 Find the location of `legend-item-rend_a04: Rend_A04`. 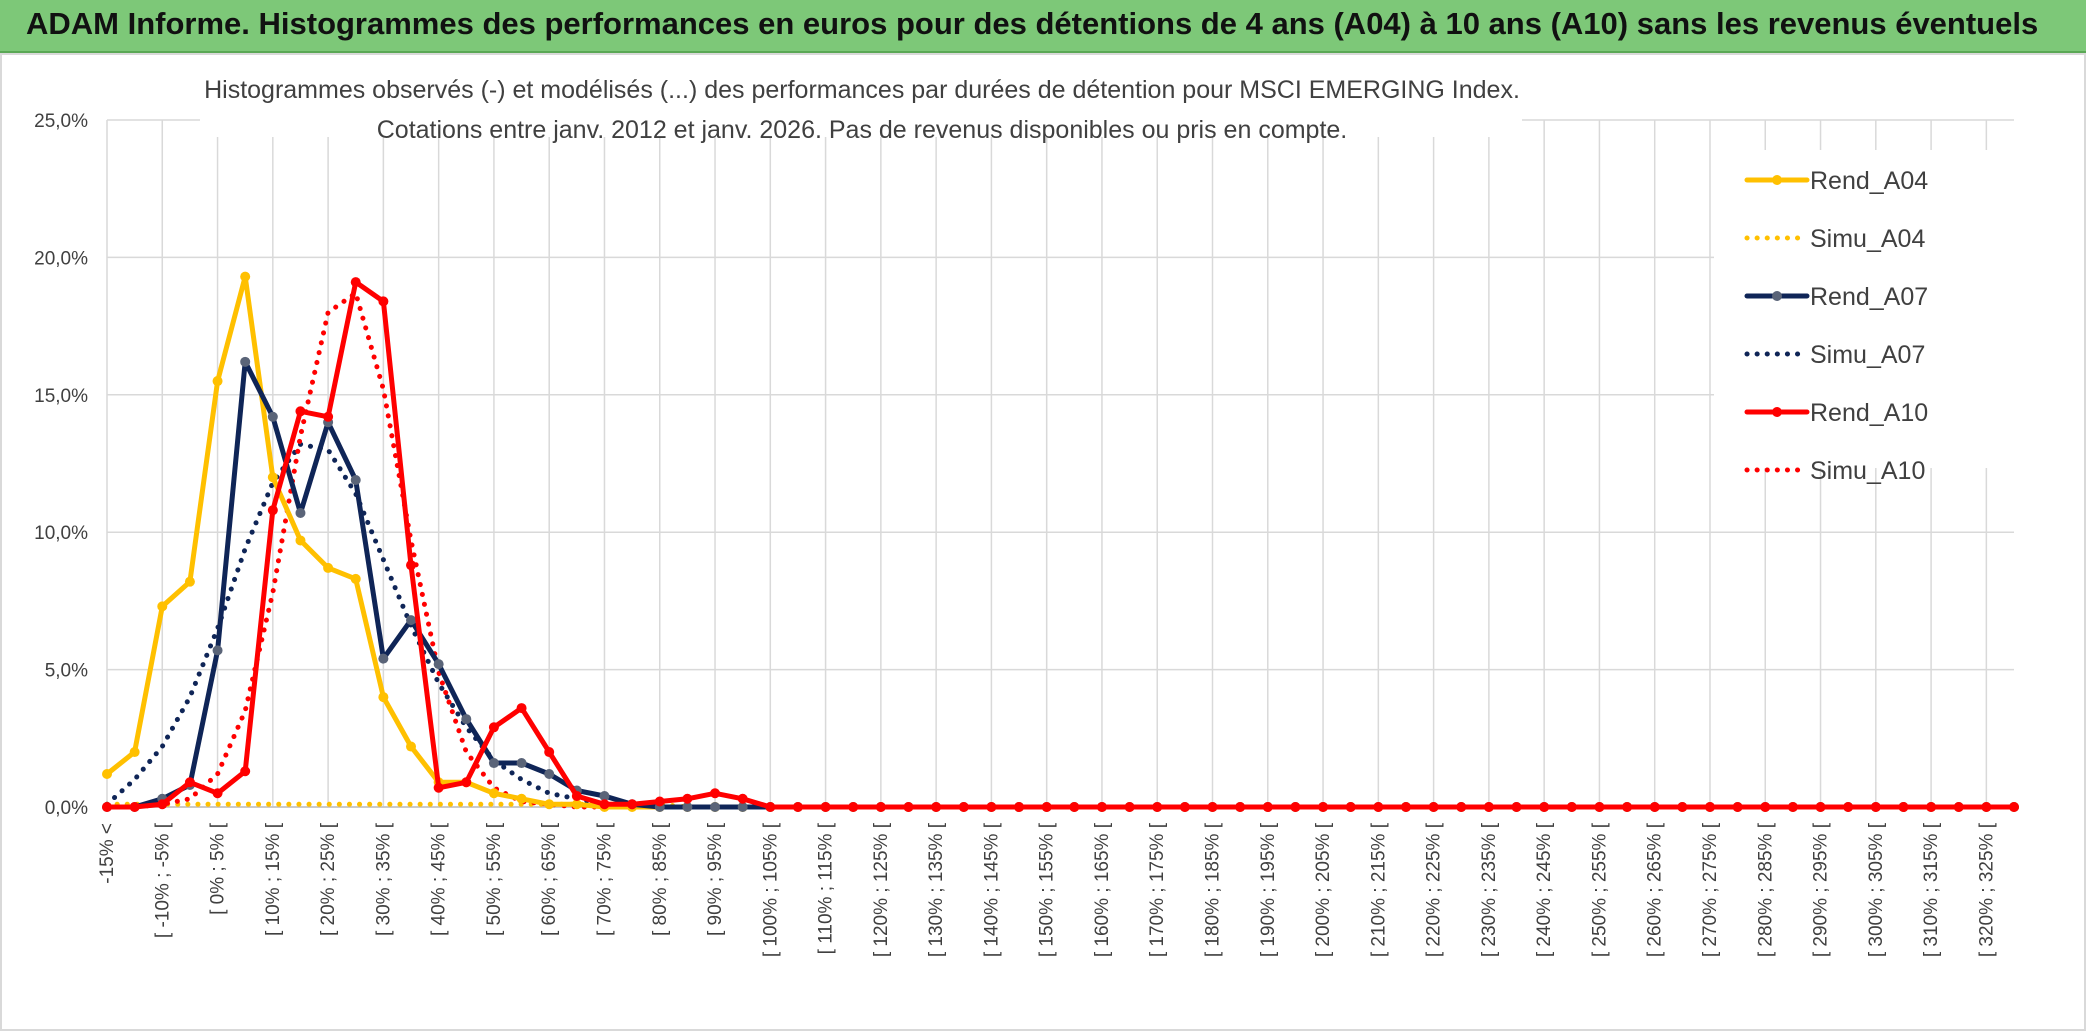

legend-item-rend_a04: Rend_A04 is located at coordinates (1836, 181).